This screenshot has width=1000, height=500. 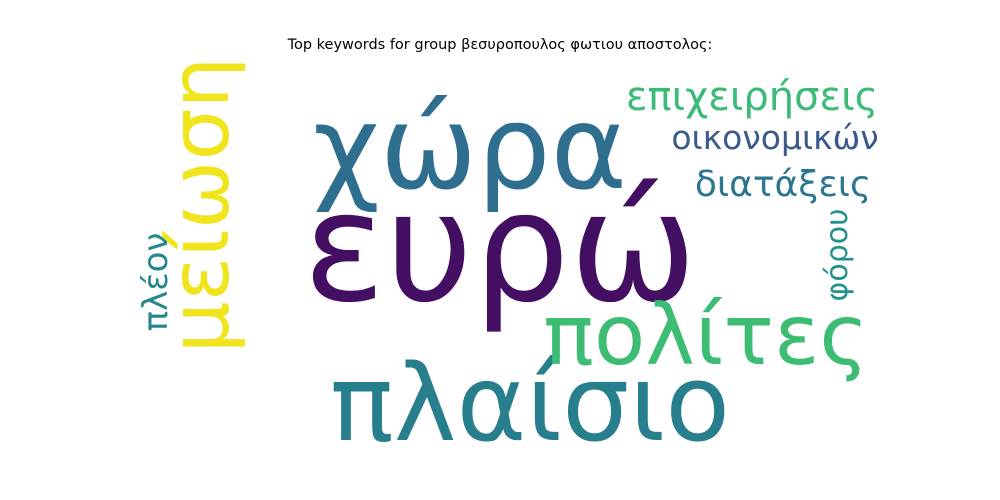 What do you see at coordinates (705, 335) in the screenshot?
I see `word-πολιτες: πολίτες` at bounding box center [705, 335].